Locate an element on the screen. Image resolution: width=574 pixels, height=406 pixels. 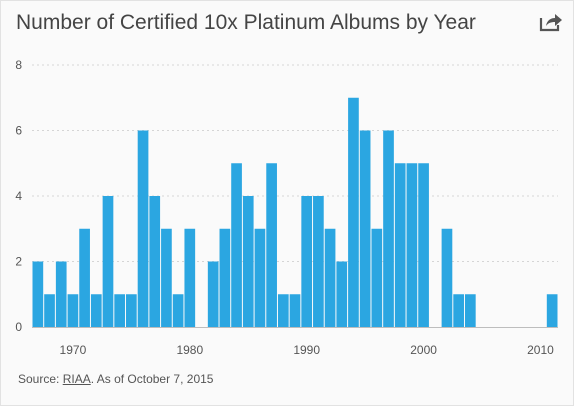
bar-1989 is located at coordinates (295, 310).